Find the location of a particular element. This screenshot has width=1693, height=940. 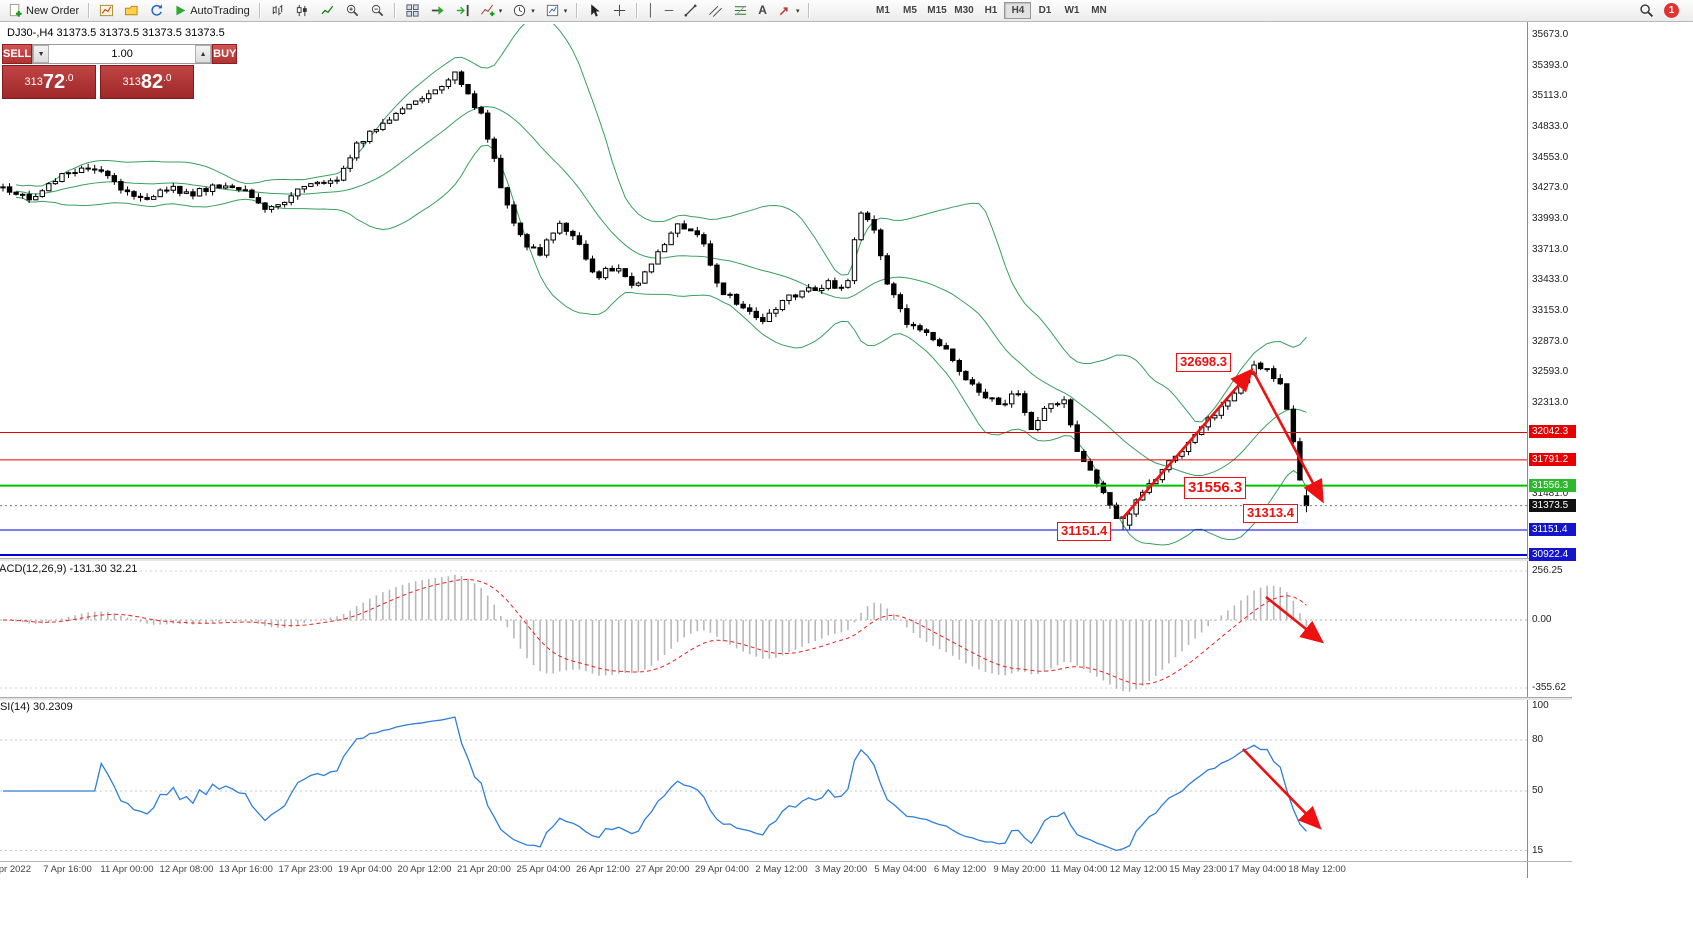

trendline-tool-button is located at coordinates (690, 11).